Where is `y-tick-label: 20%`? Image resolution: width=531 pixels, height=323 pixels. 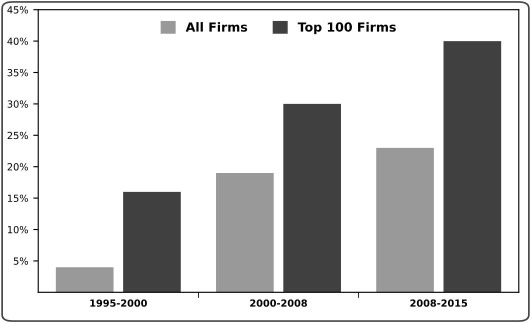 y-tick-label: 20% is located at coordinates (18, 167).